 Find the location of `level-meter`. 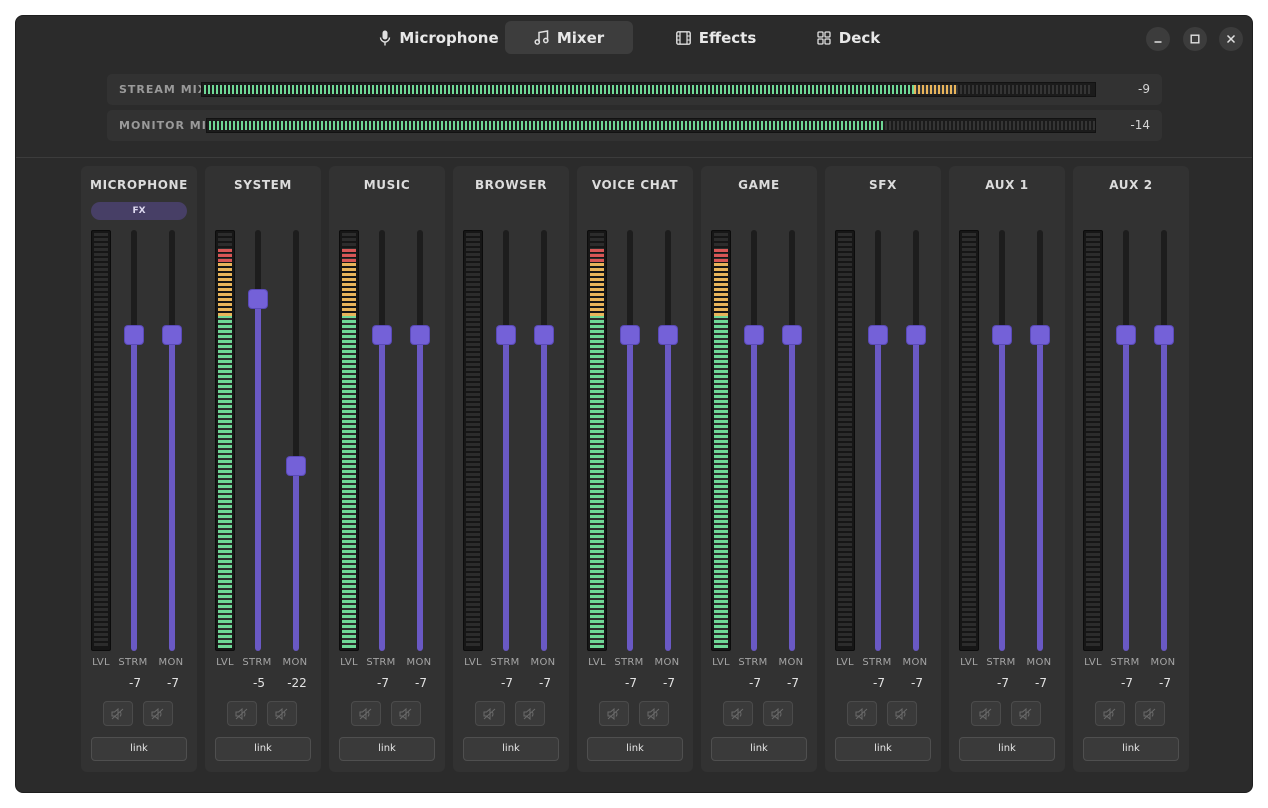

level-meter is located at coordinates (1093, 440).